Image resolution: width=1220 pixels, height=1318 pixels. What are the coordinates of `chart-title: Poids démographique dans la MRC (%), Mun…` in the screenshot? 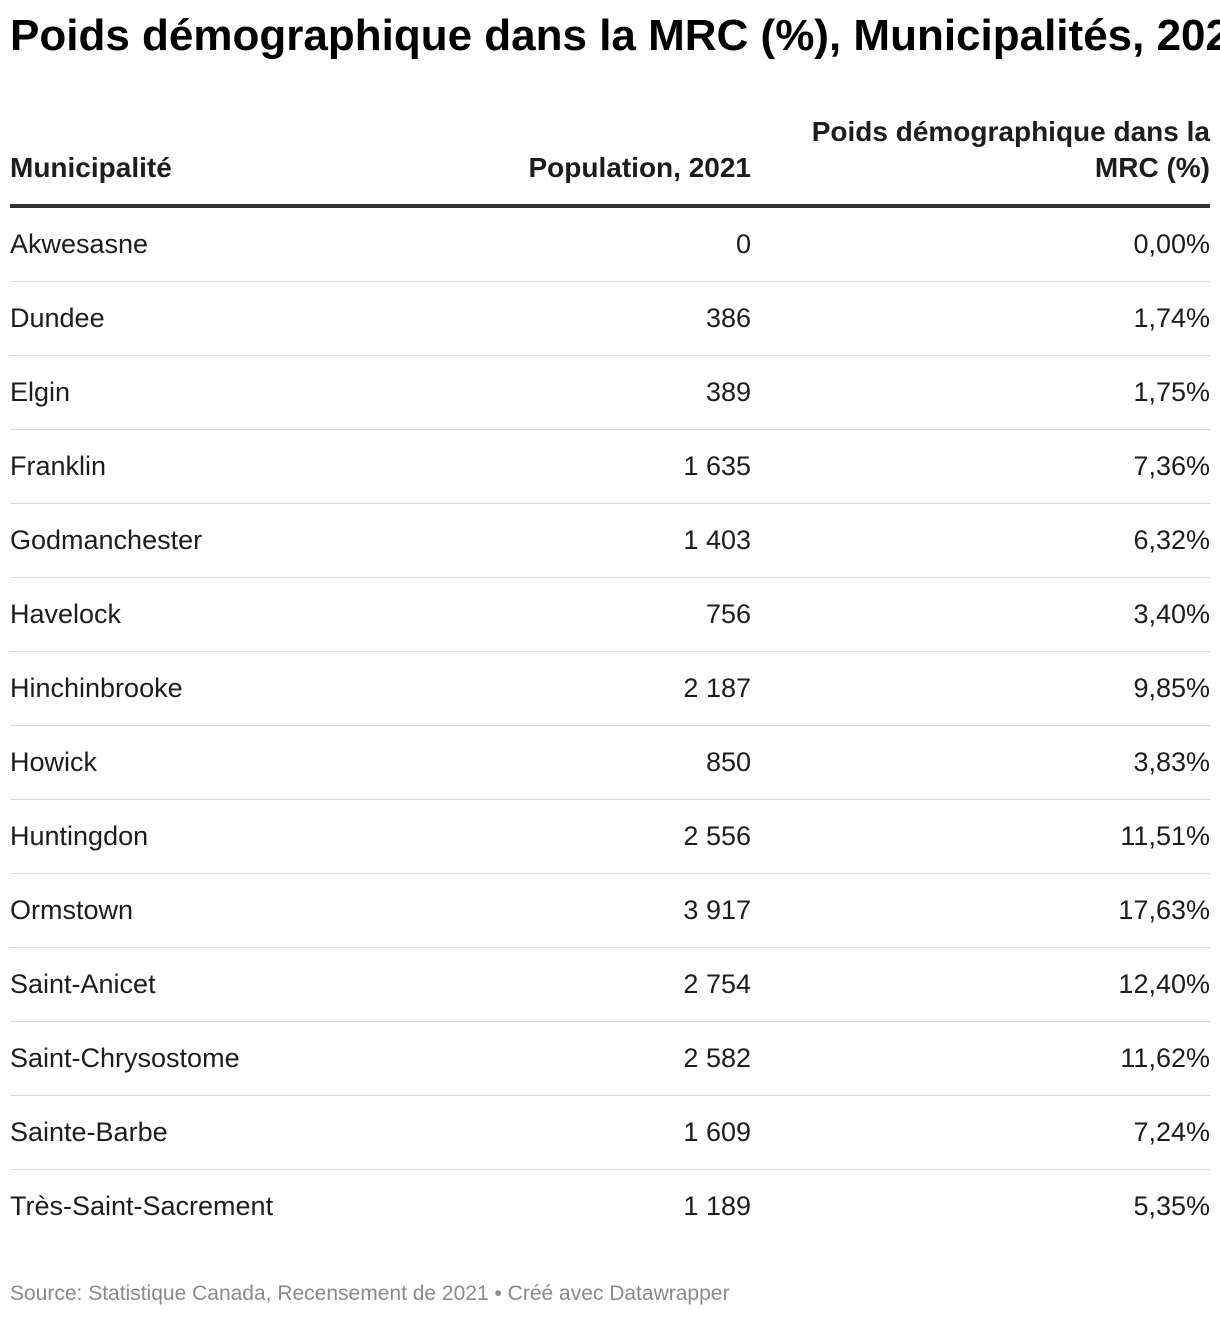 It's located at (615, 35).